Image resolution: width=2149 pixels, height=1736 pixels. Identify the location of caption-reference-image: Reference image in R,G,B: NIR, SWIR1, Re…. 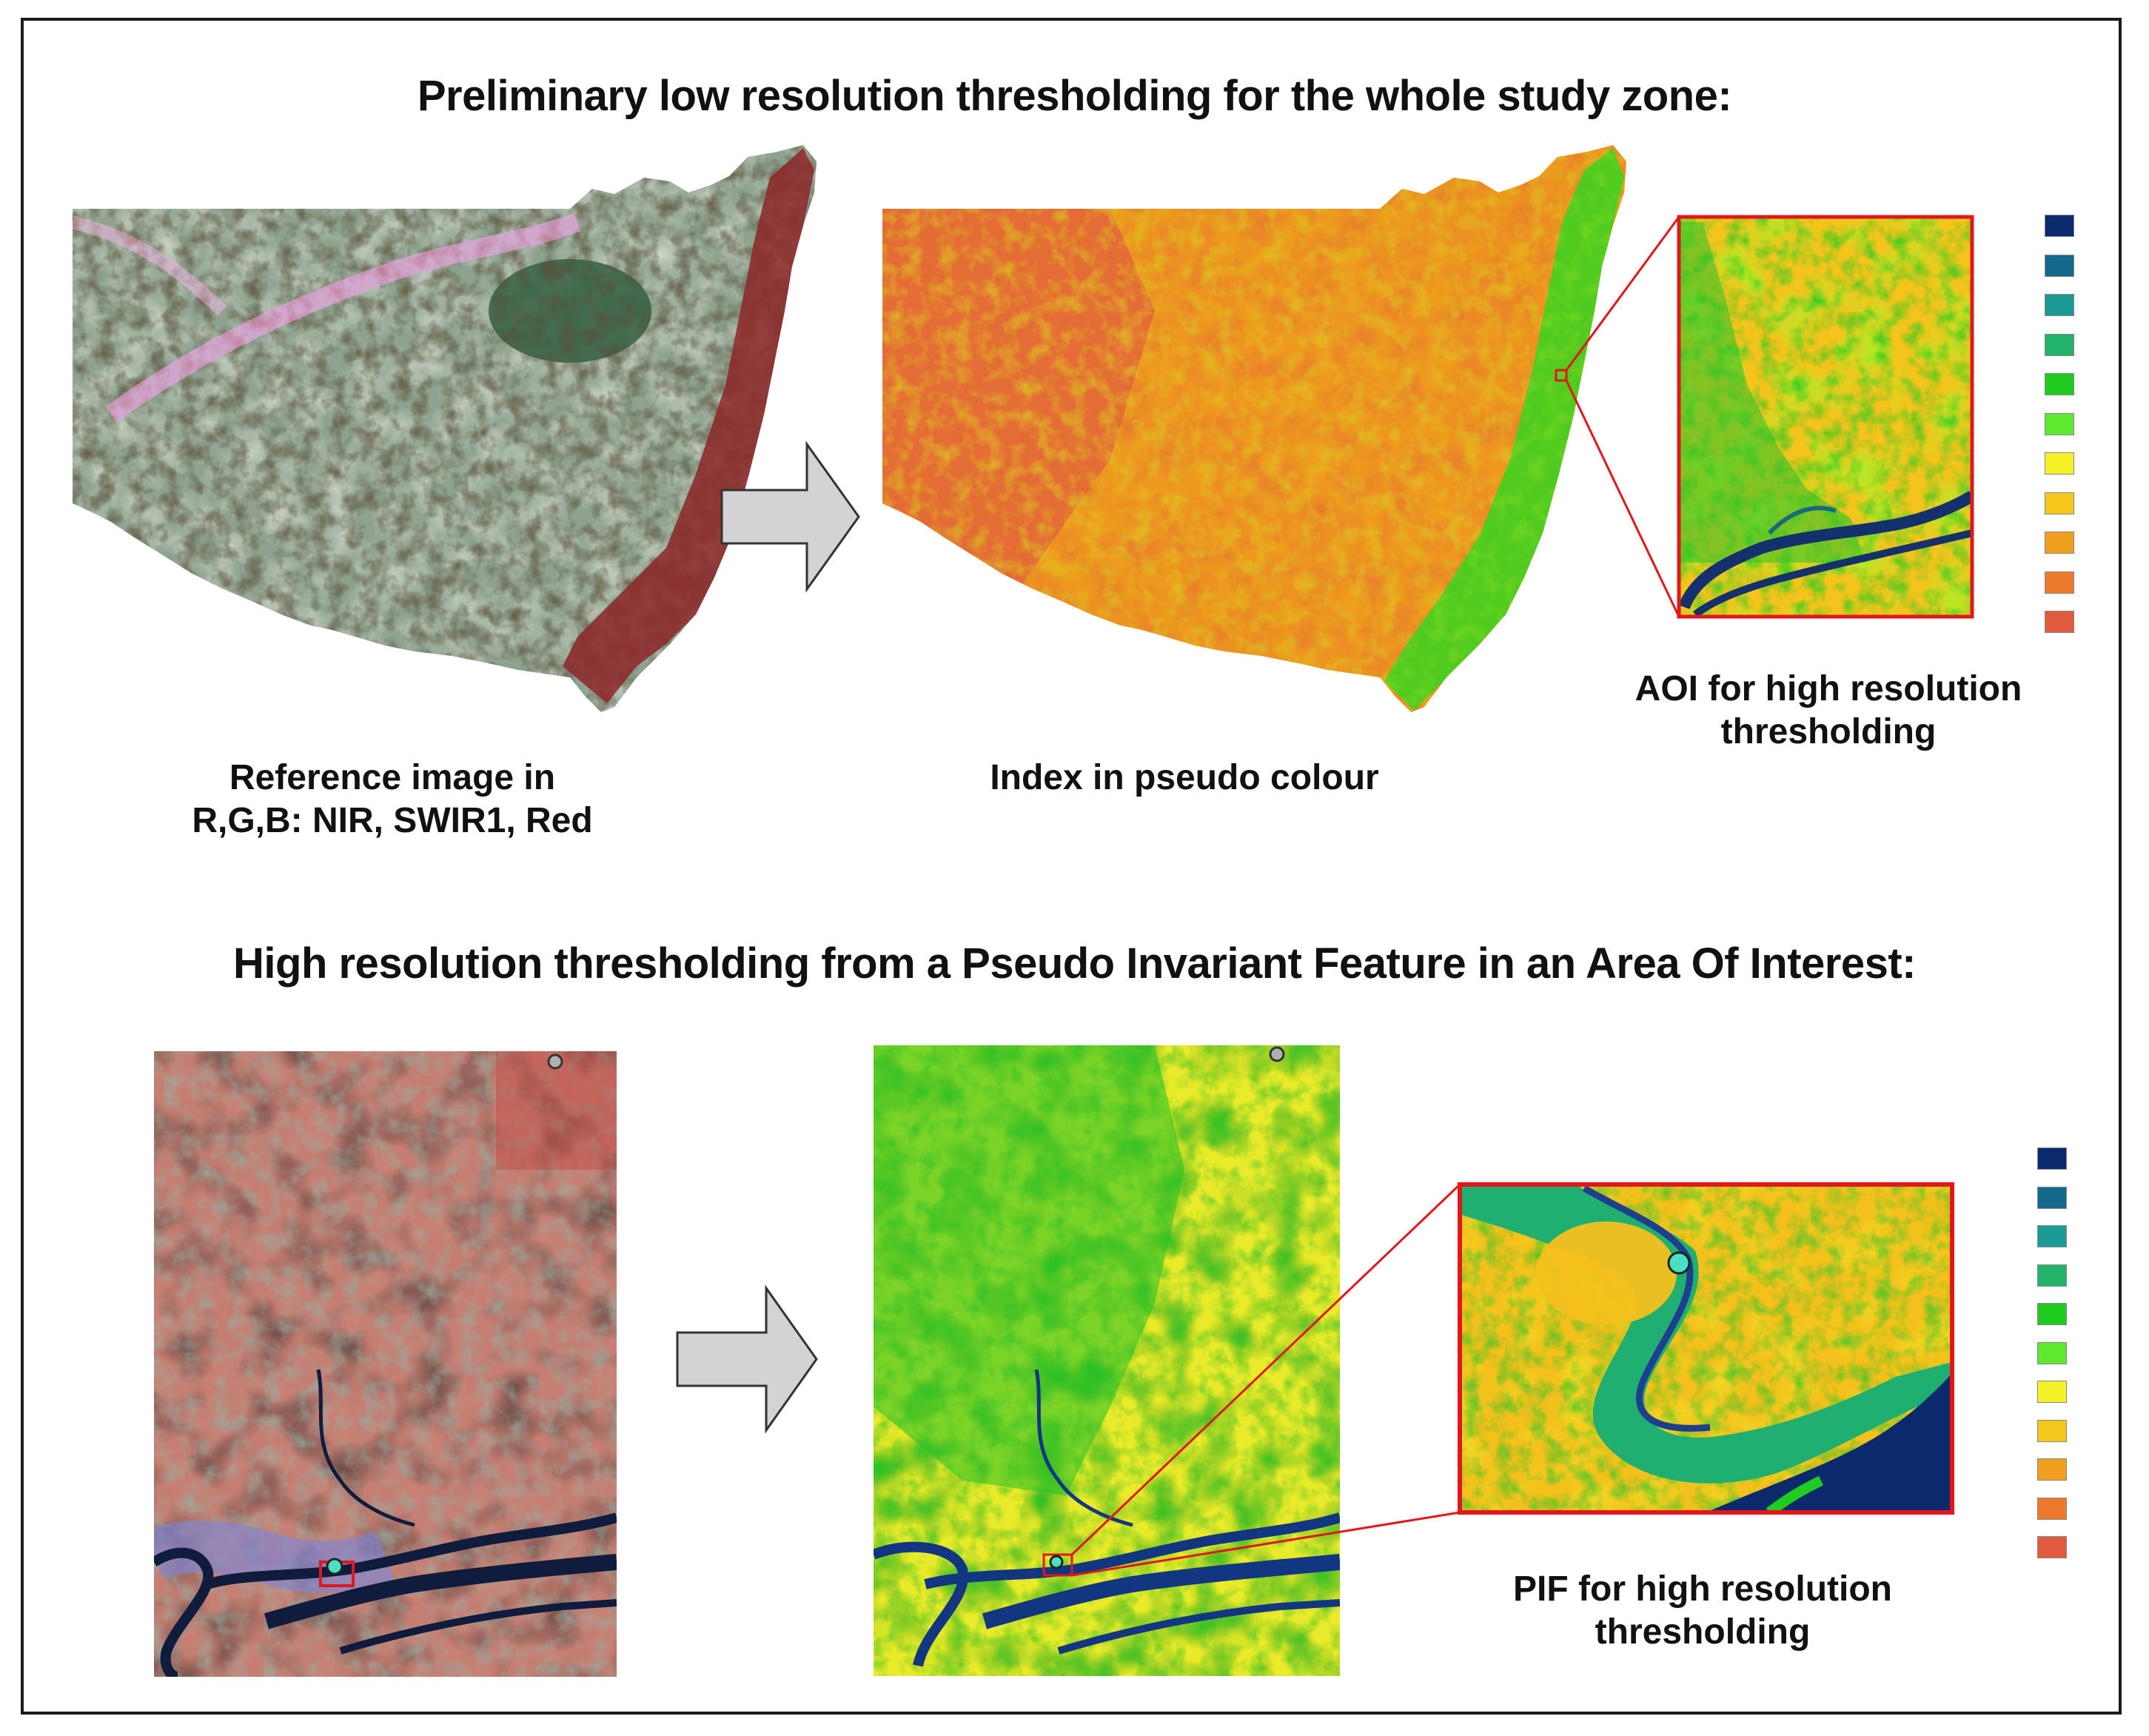
(392, 799).